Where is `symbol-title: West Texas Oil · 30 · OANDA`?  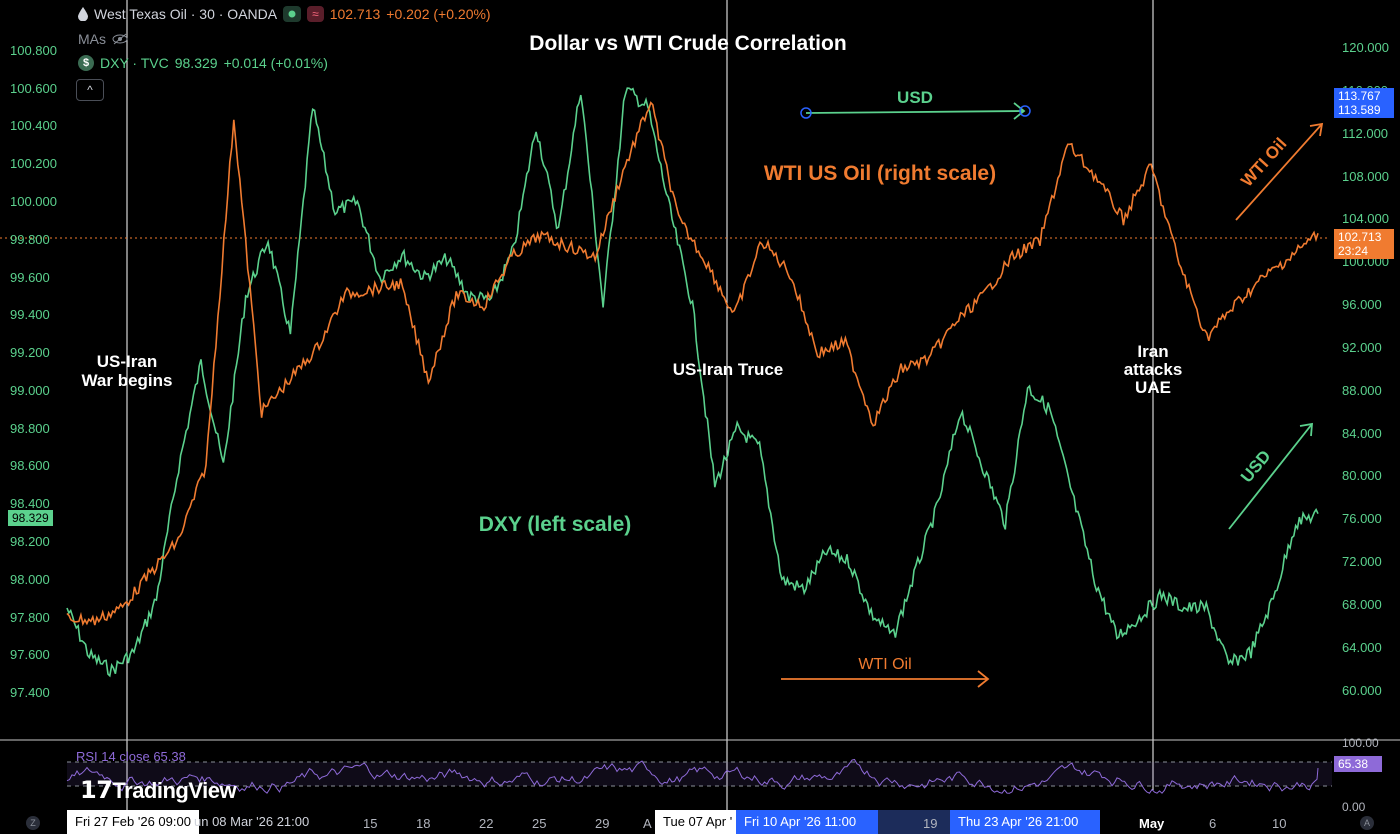
symbol-title: West Texas Oil · 30 · OANDA is located at coordinates (186, 14).